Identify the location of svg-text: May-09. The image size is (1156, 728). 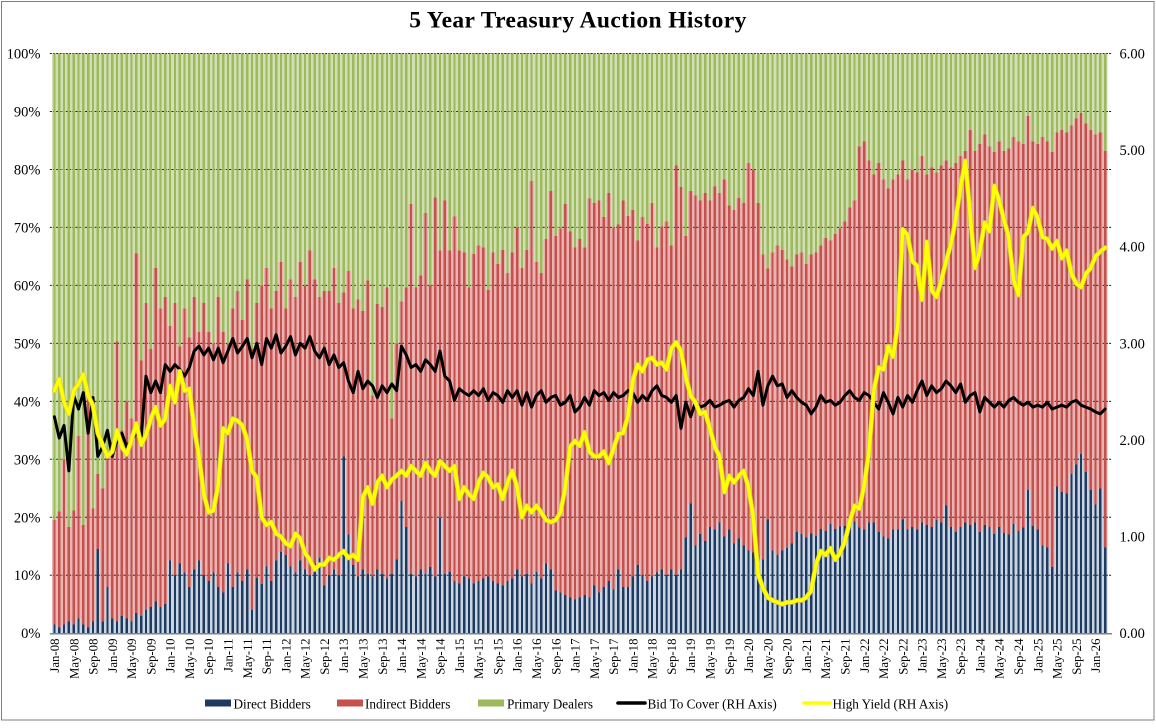
(132, 659).